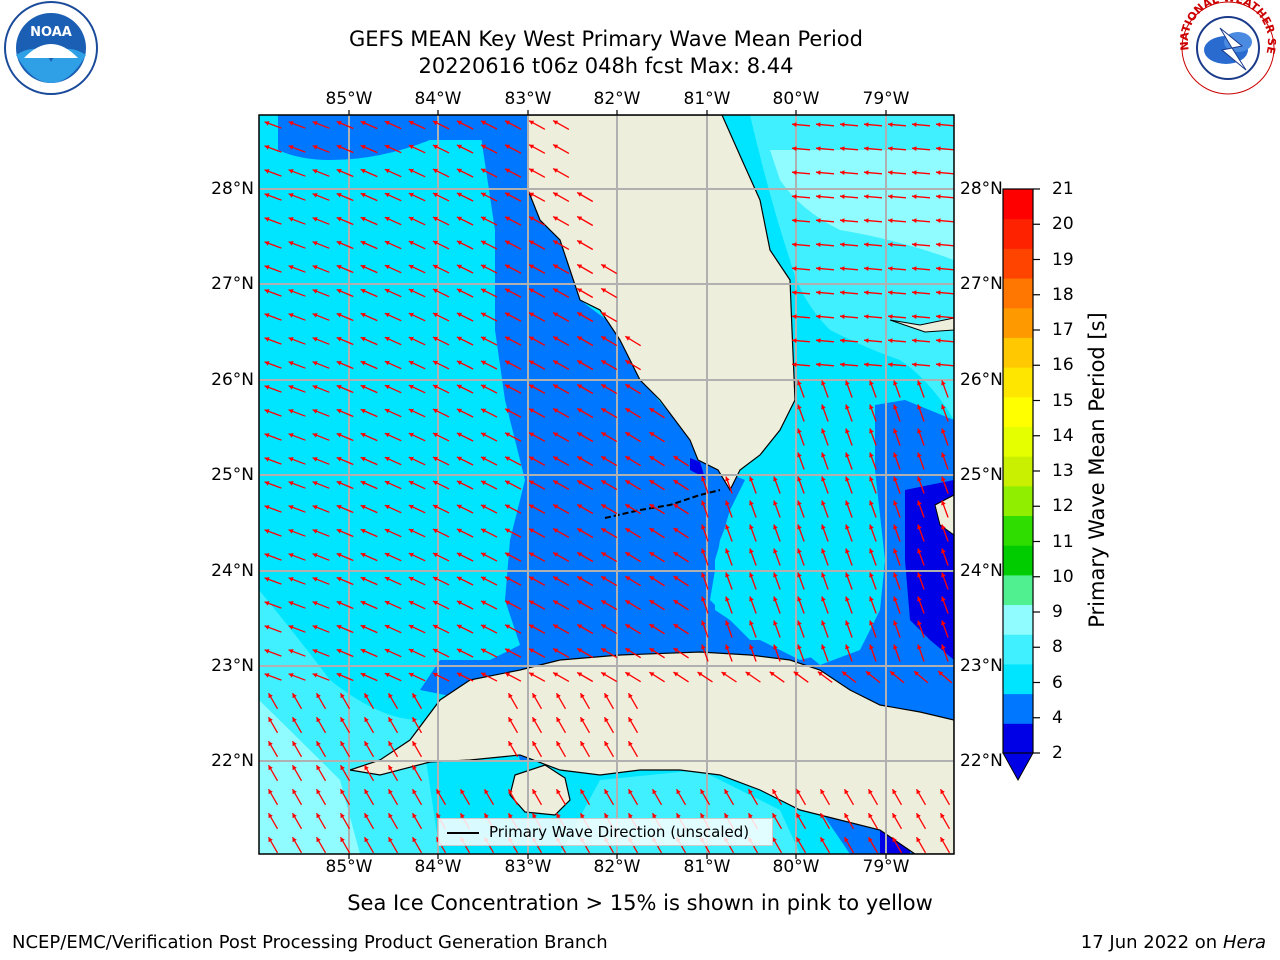 The width and height of the screenshot is (1280, 960). Describe the element at coordinates (1063, 541) in the screenshot. I see `colorbar-tick-label: 11` at that location.